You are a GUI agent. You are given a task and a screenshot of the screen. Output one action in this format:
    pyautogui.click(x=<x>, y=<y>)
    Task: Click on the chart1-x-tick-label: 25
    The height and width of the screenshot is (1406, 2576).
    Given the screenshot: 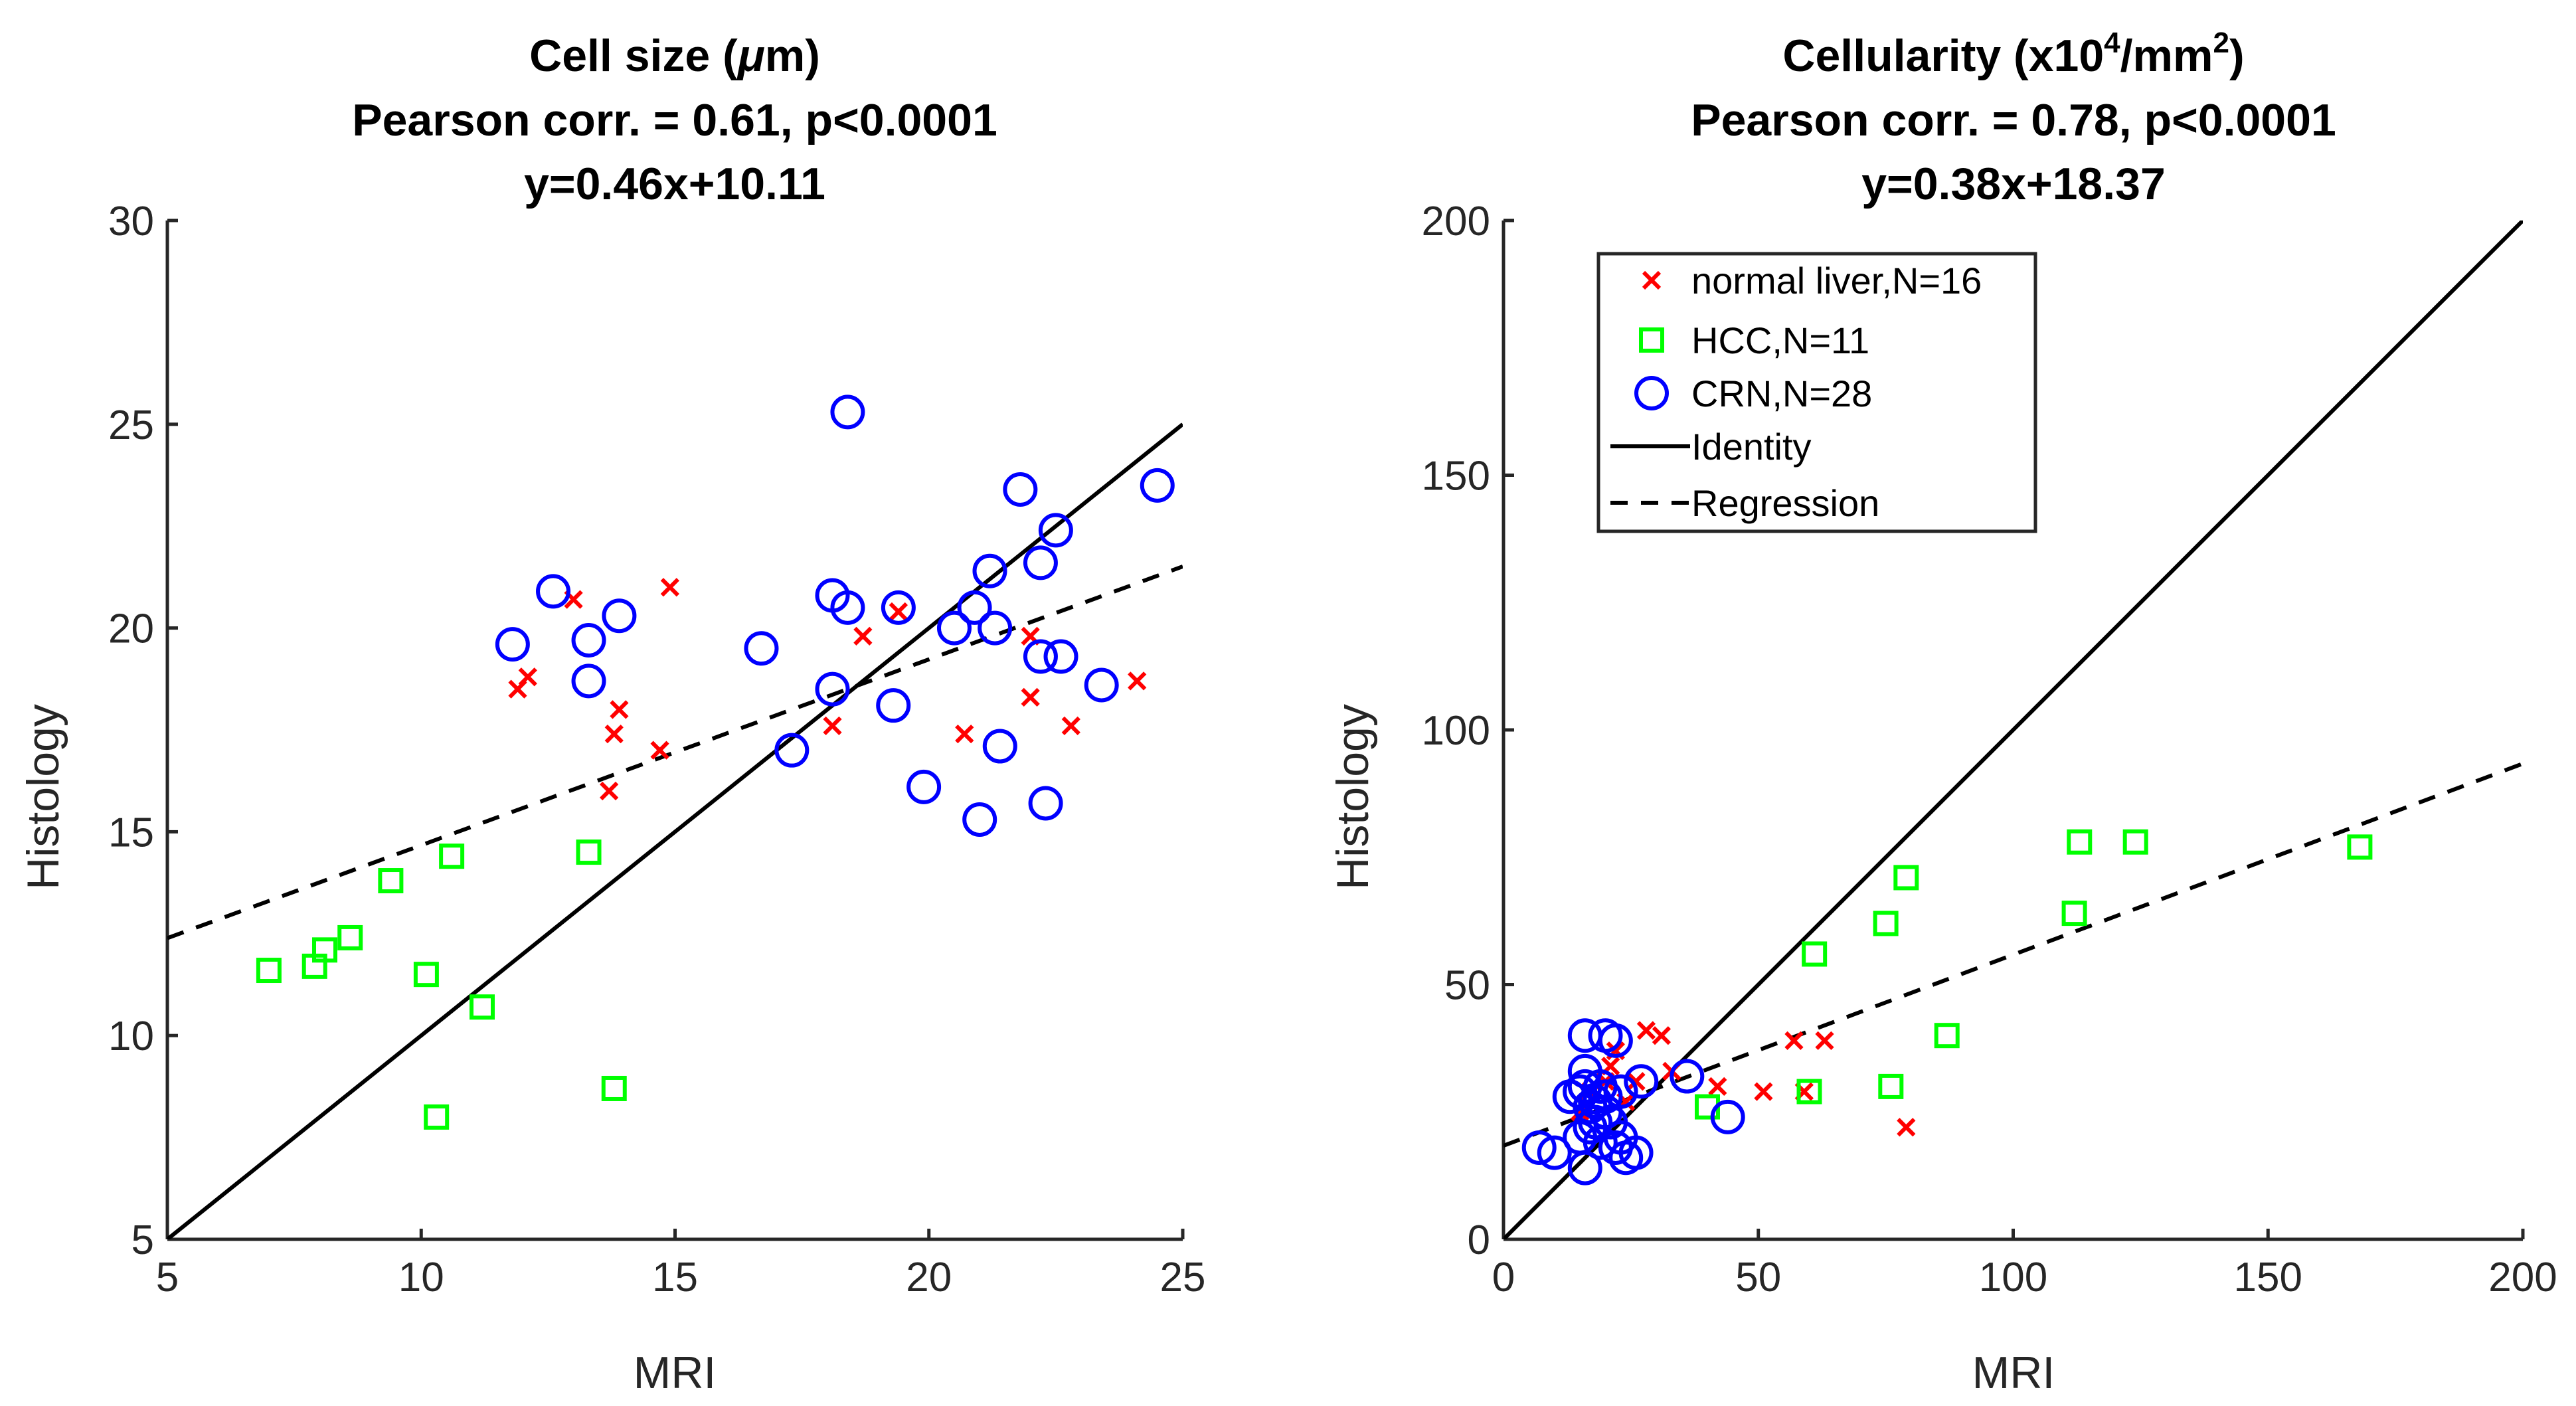 What is the action you would take?
    pyautogui.click(x=1183, y=1277)
    